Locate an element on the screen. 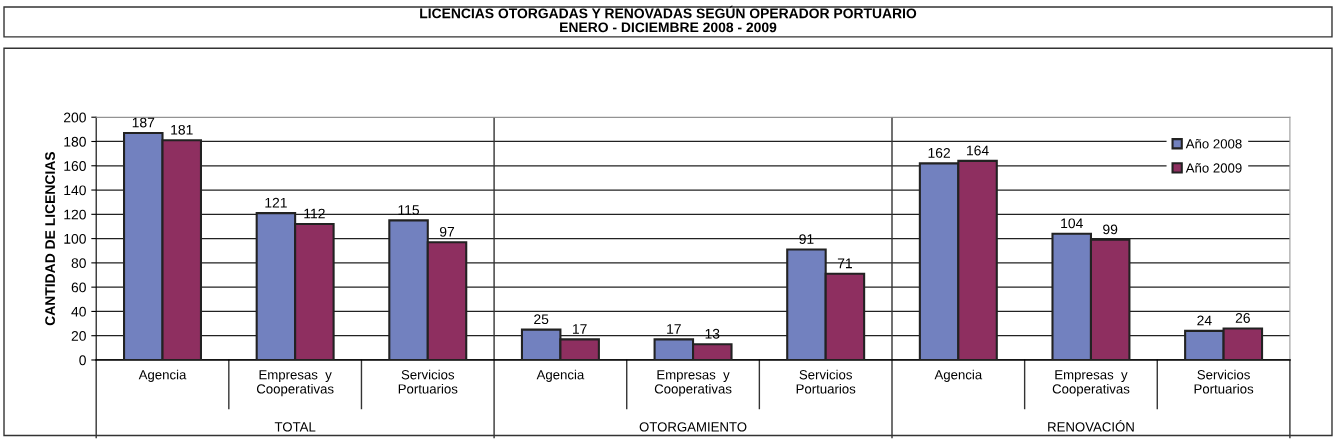 The height and width of the screenshot is (439, 1336). y-tick-label: 160 is located at coordinates (75, 166).